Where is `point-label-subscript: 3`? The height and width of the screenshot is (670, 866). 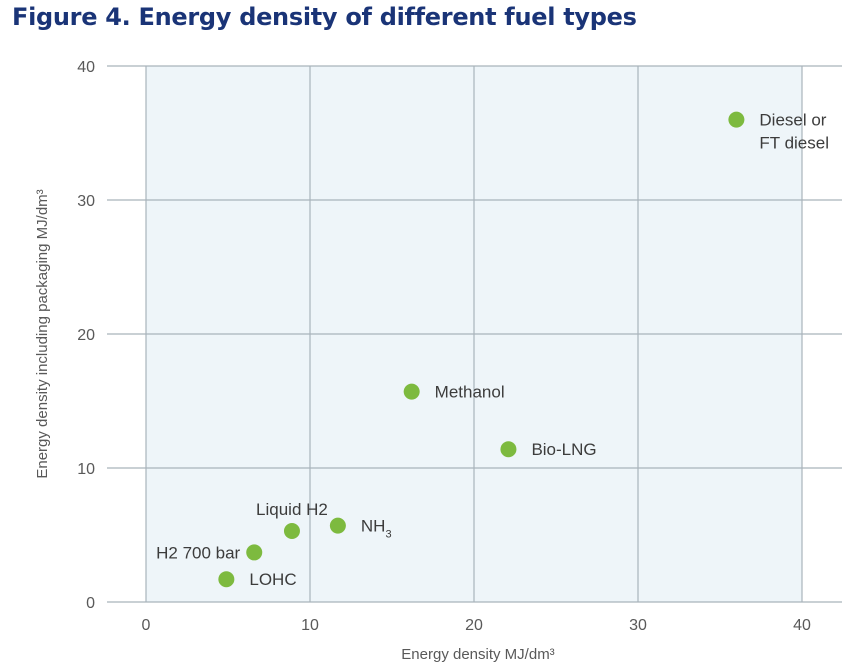
point-label-subscript: 3 is located at coordinates (388, 535).